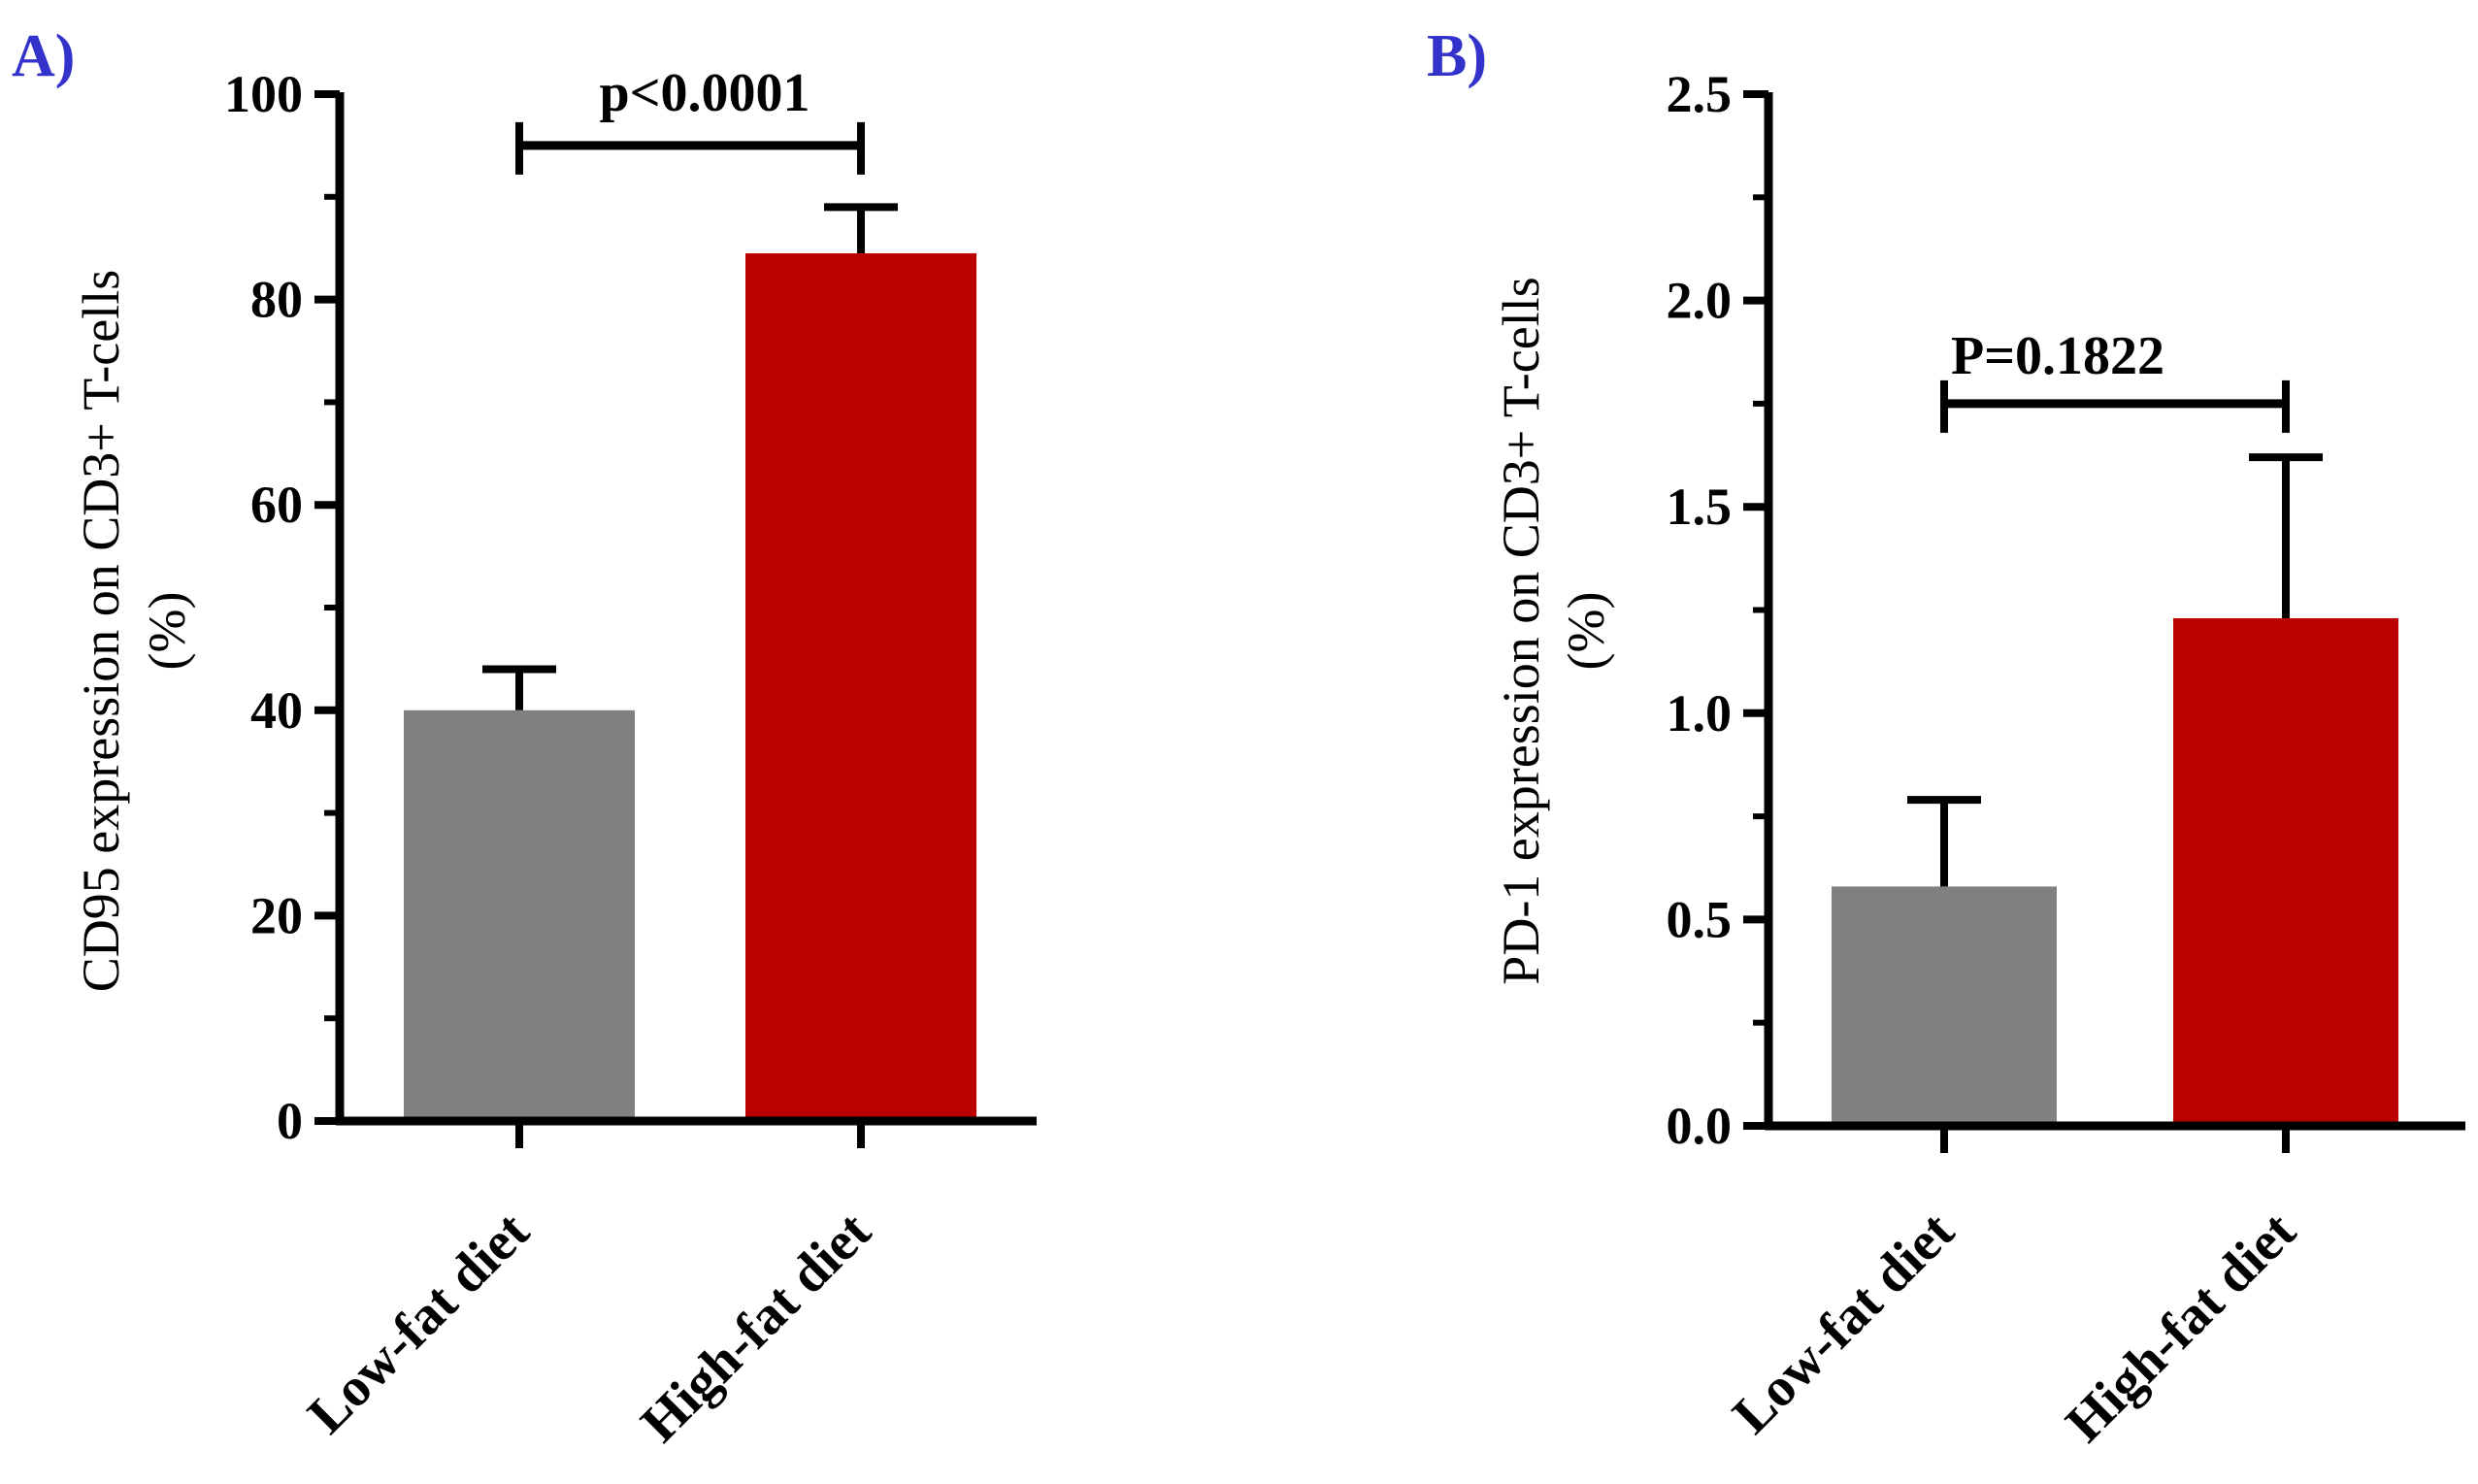 Image resolution: width=2478 pixels, height=1484 pixels. What do you see at coordinates (2285, 872) in the screenshot?
I see `bar-high-fat-b` at bounding box center [2285, 872].